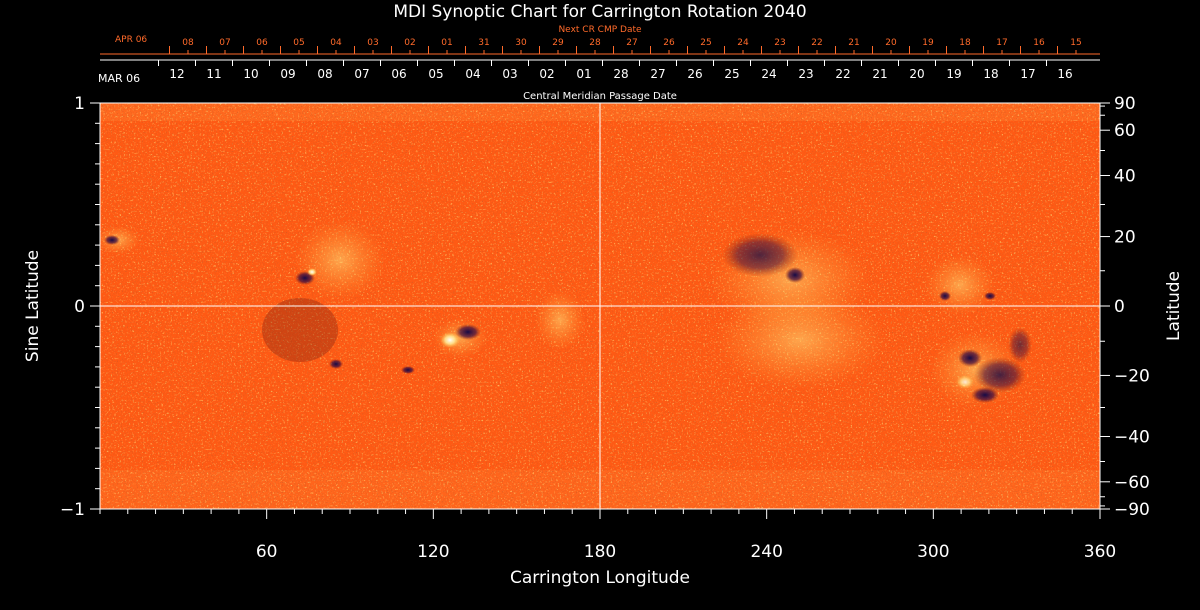 Image resolution: width=1200 pixels, height=610 pixels. What do you see at coordinates (435, 74) in the screenshot?
I see `cmp-date-label: 05` at bounding box center [435, 74].